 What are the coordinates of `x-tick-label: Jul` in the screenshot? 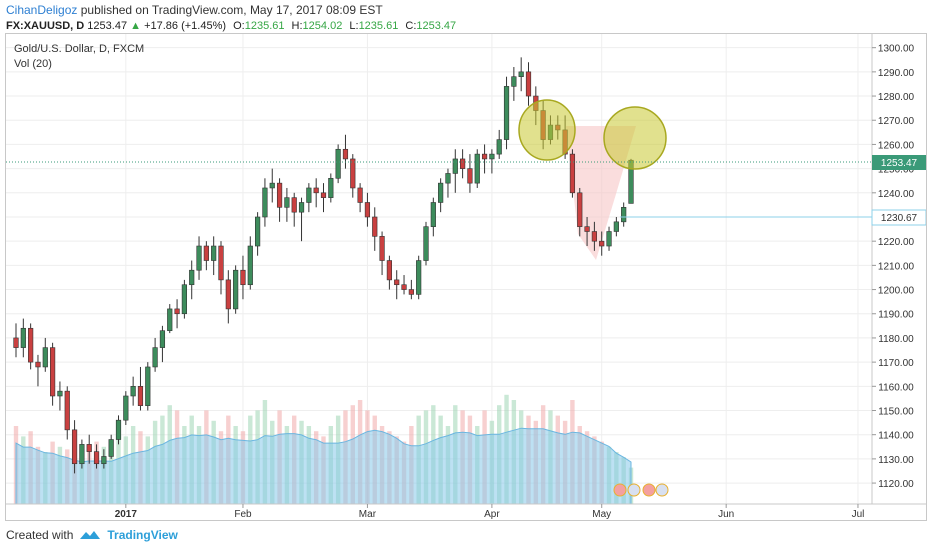 It's located at (858, 514).